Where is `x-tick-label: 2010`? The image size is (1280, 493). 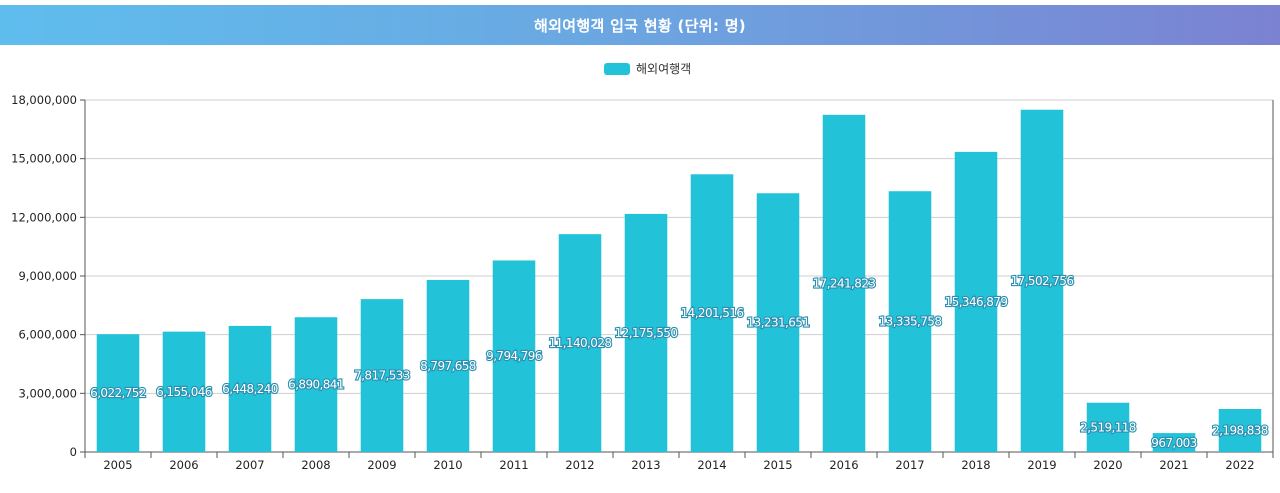
x-tick-label: 2010 is located at coordinates (447, 465).